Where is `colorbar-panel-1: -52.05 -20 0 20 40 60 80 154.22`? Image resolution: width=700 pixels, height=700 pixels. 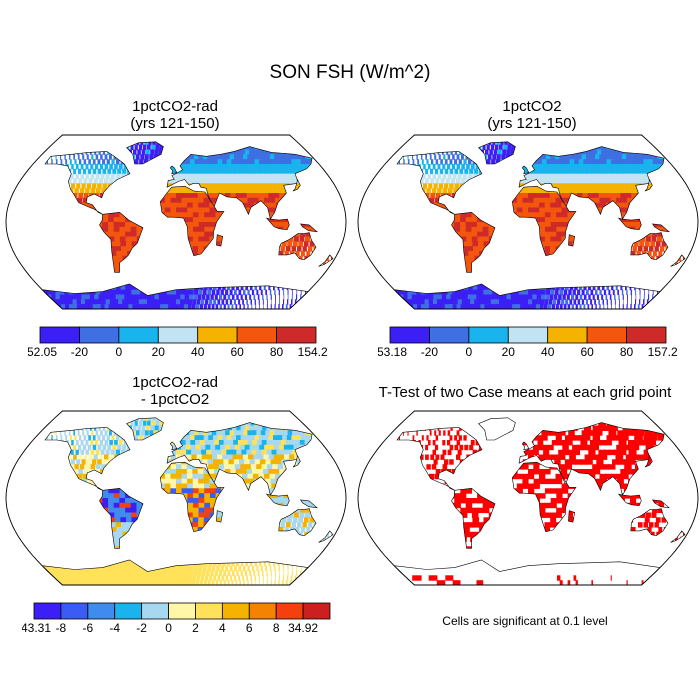 colorbar-panel-1: -52.05 -20 0 20 40 60 80 154.22 is located at coordinates (178, 344).